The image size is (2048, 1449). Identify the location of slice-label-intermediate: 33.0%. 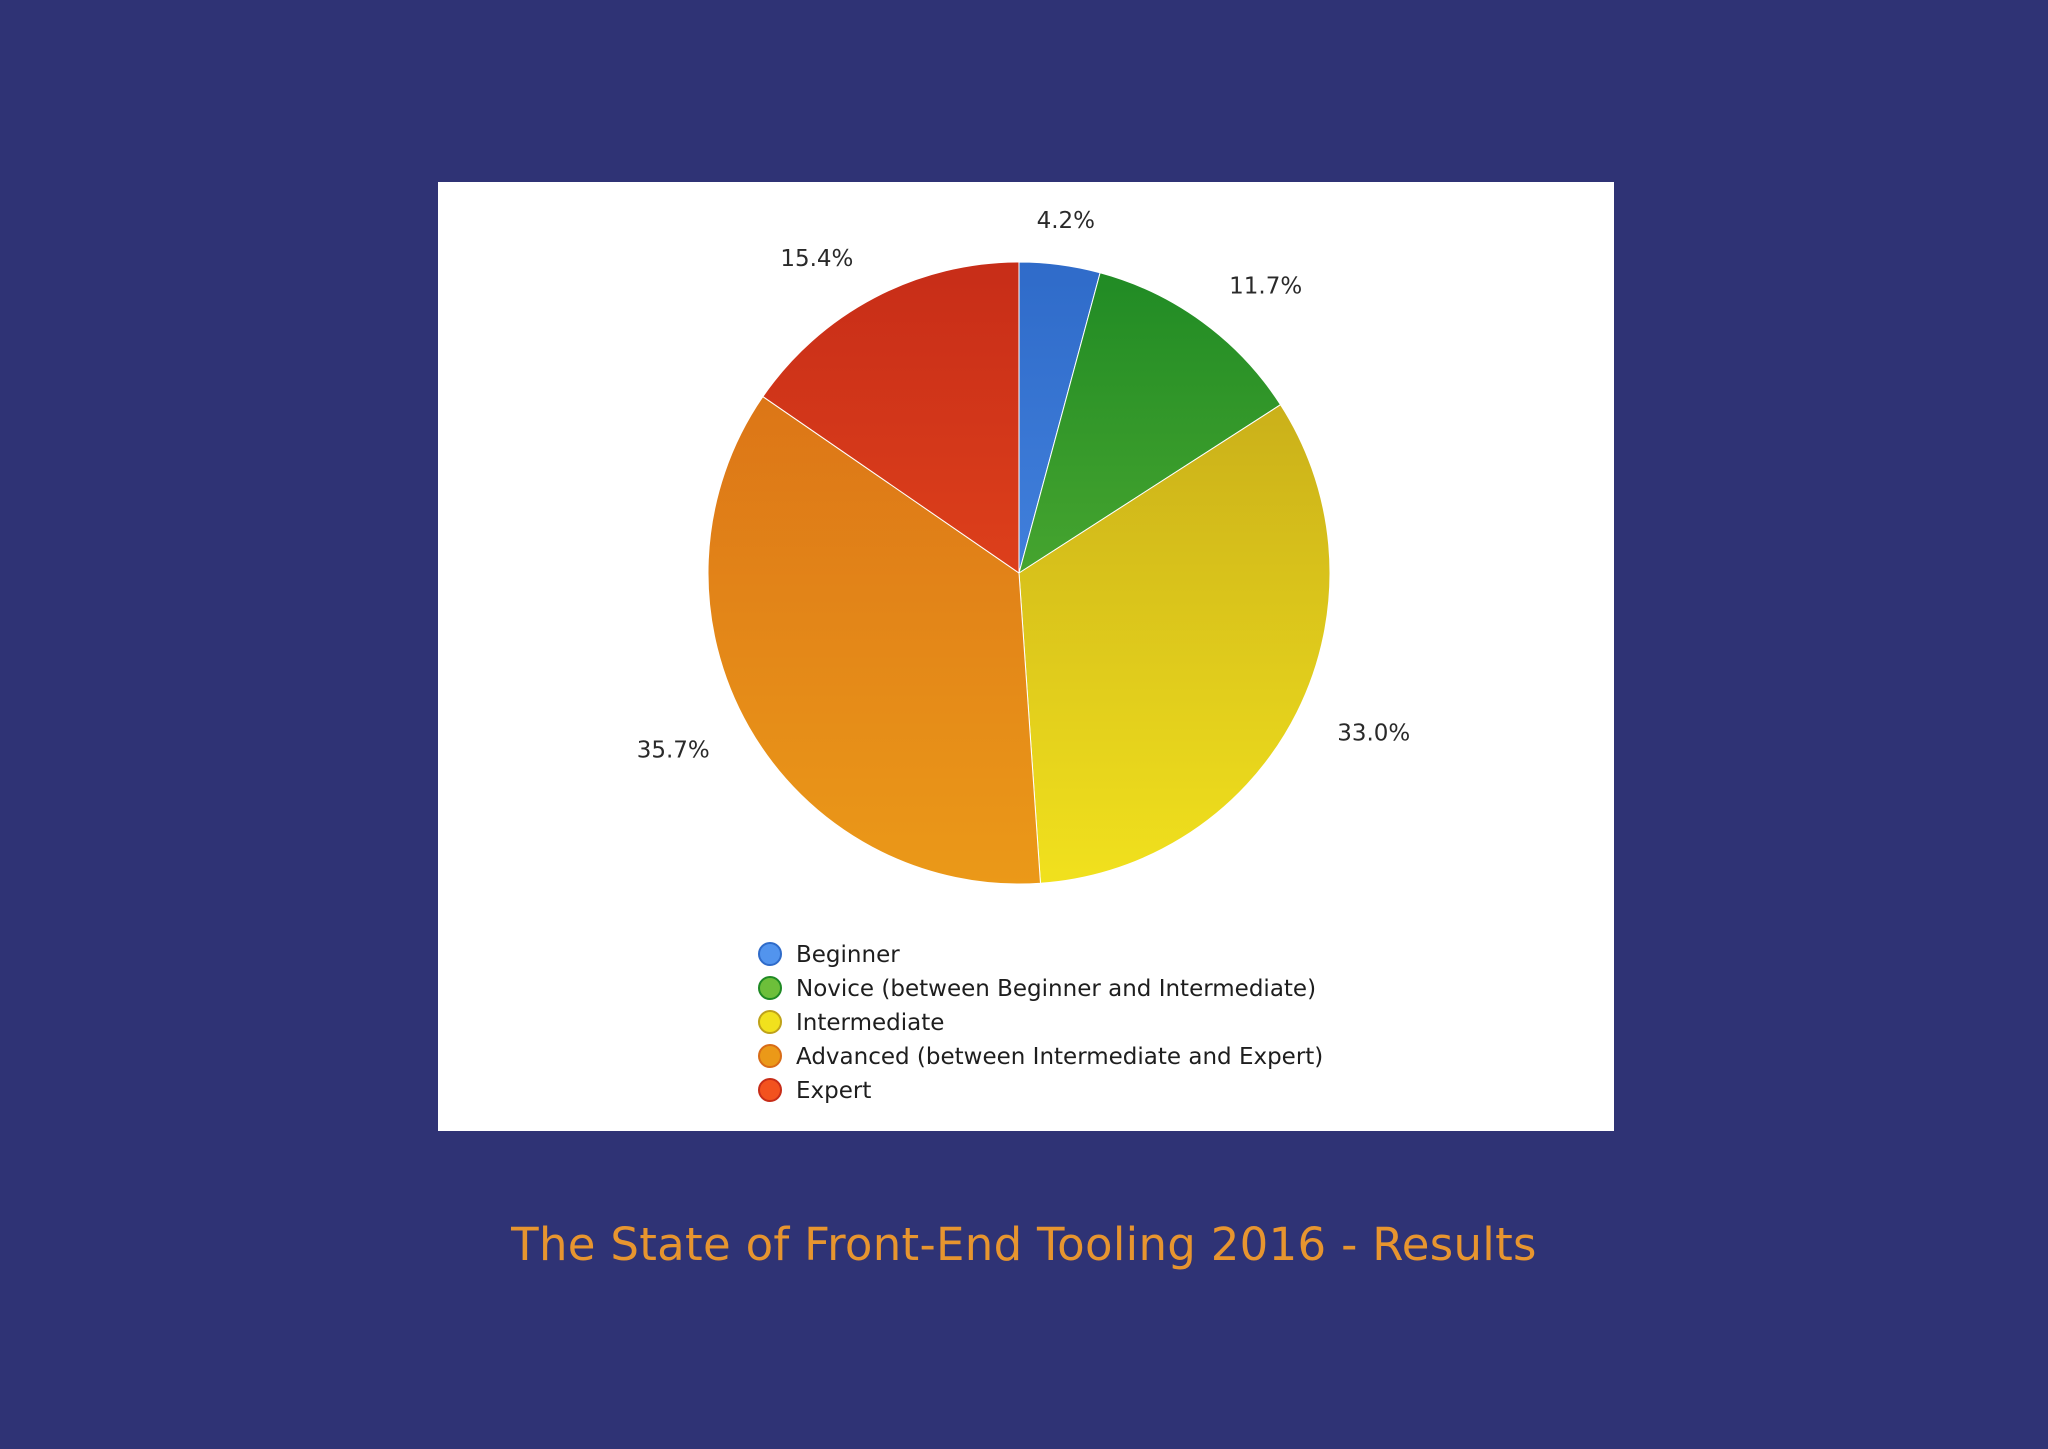
(1373, 734).